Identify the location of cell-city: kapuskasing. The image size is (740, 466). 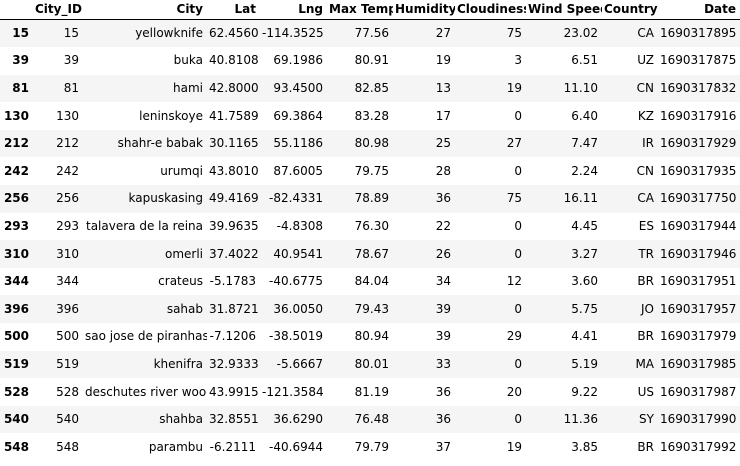
(165, 198).